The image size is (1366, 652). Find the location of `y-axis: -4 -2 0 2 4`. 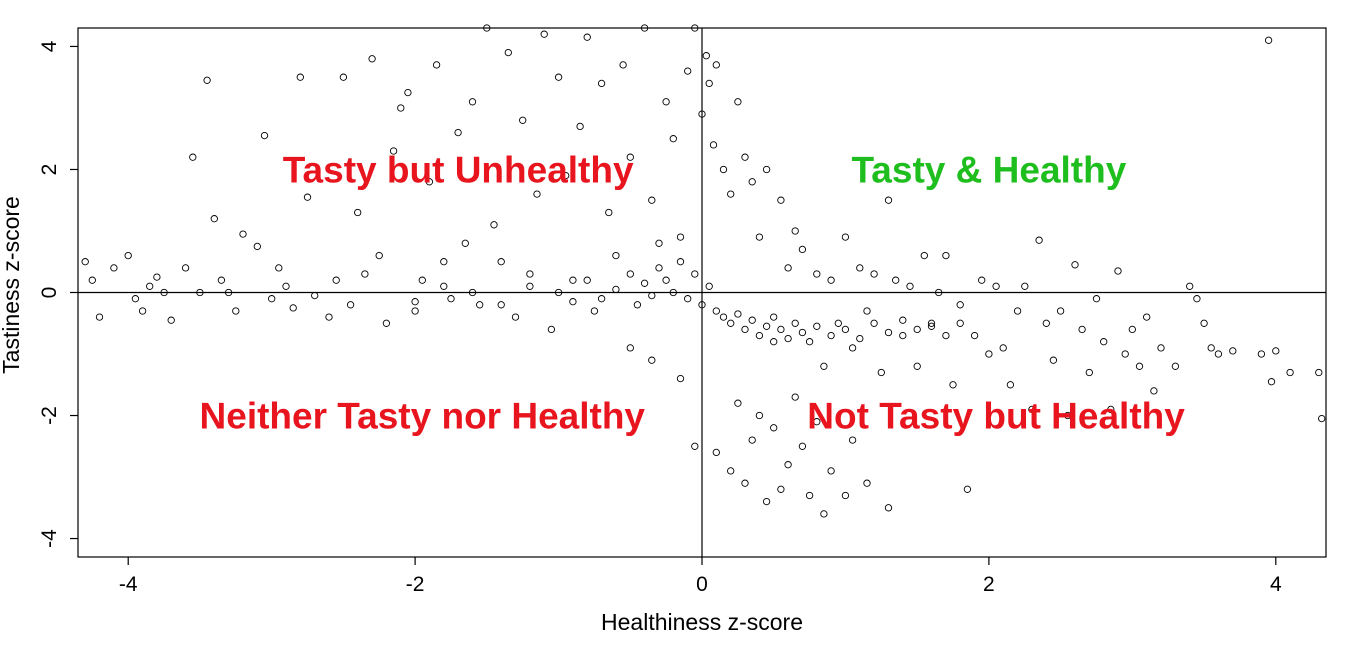

y-axis: -4 -2 0 2 4 is located at coordinates (58, 294).